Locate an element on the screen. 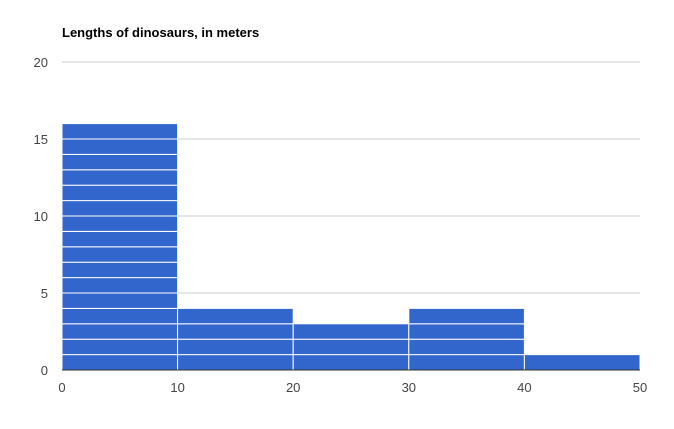  x-tick-label: 40 is located at coordinates (524, 387).